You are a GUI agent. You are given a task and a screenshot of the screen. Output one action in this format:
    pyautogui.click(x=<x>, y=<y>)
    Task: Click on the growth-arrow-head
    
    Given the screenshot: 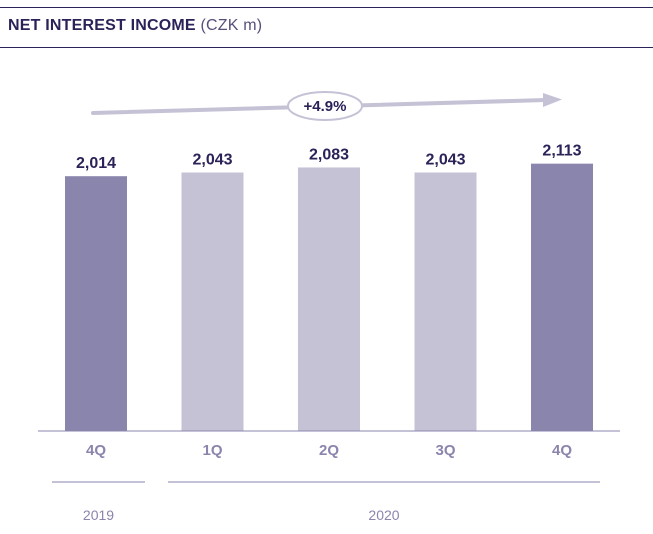 What is the action you would take?
    pyautogui.click(x=552, y=100)
    